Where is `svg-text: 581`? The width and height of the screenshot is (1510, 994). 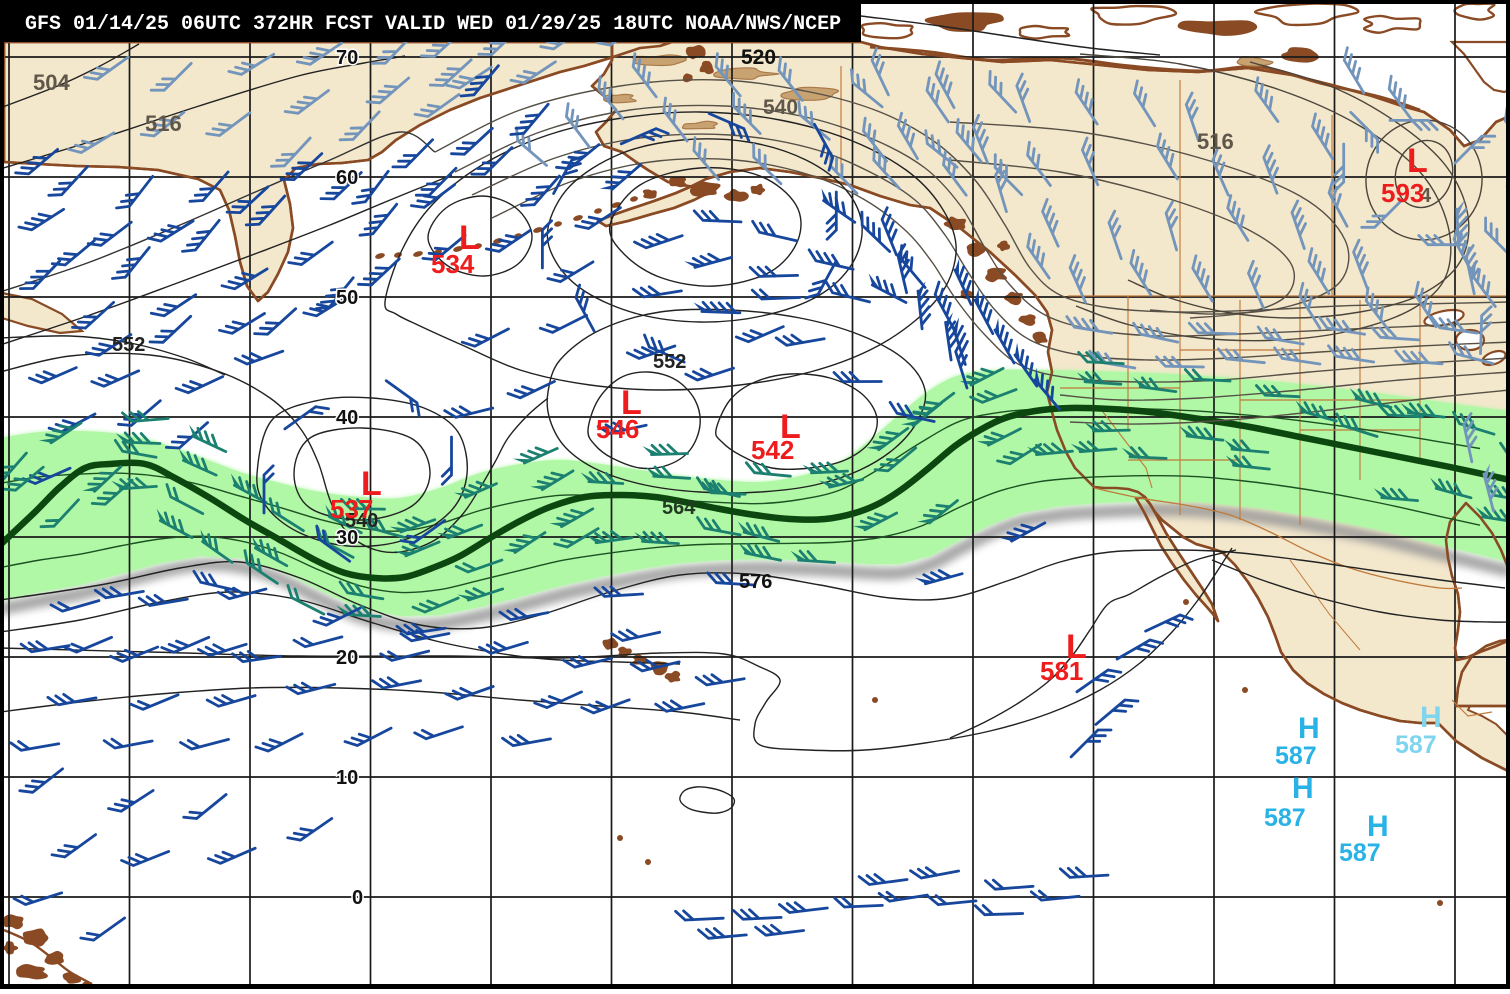 svg-text: 581 is located at coordinates (1061, 671).